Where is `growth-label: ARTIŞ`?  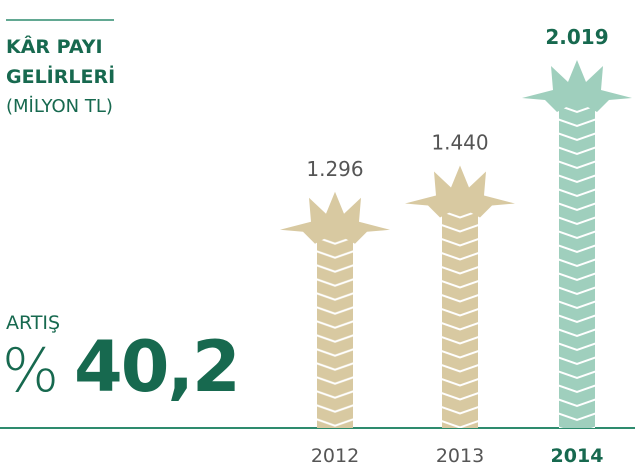
growth-label: ARTIŞ is located at coordinates (33, 323).